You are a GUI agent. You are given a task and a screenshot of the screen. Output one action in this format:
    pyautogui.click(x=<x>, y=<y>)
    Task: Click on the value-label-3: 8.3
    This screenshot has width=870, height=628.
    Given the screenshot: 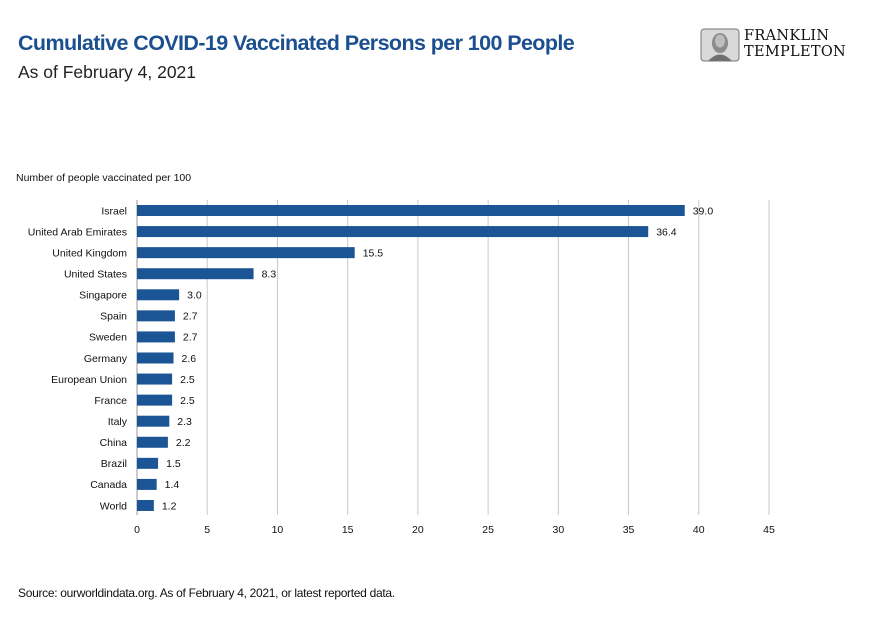 What is the action you would take?
    pyautogui.click(x=269, y=275)
    